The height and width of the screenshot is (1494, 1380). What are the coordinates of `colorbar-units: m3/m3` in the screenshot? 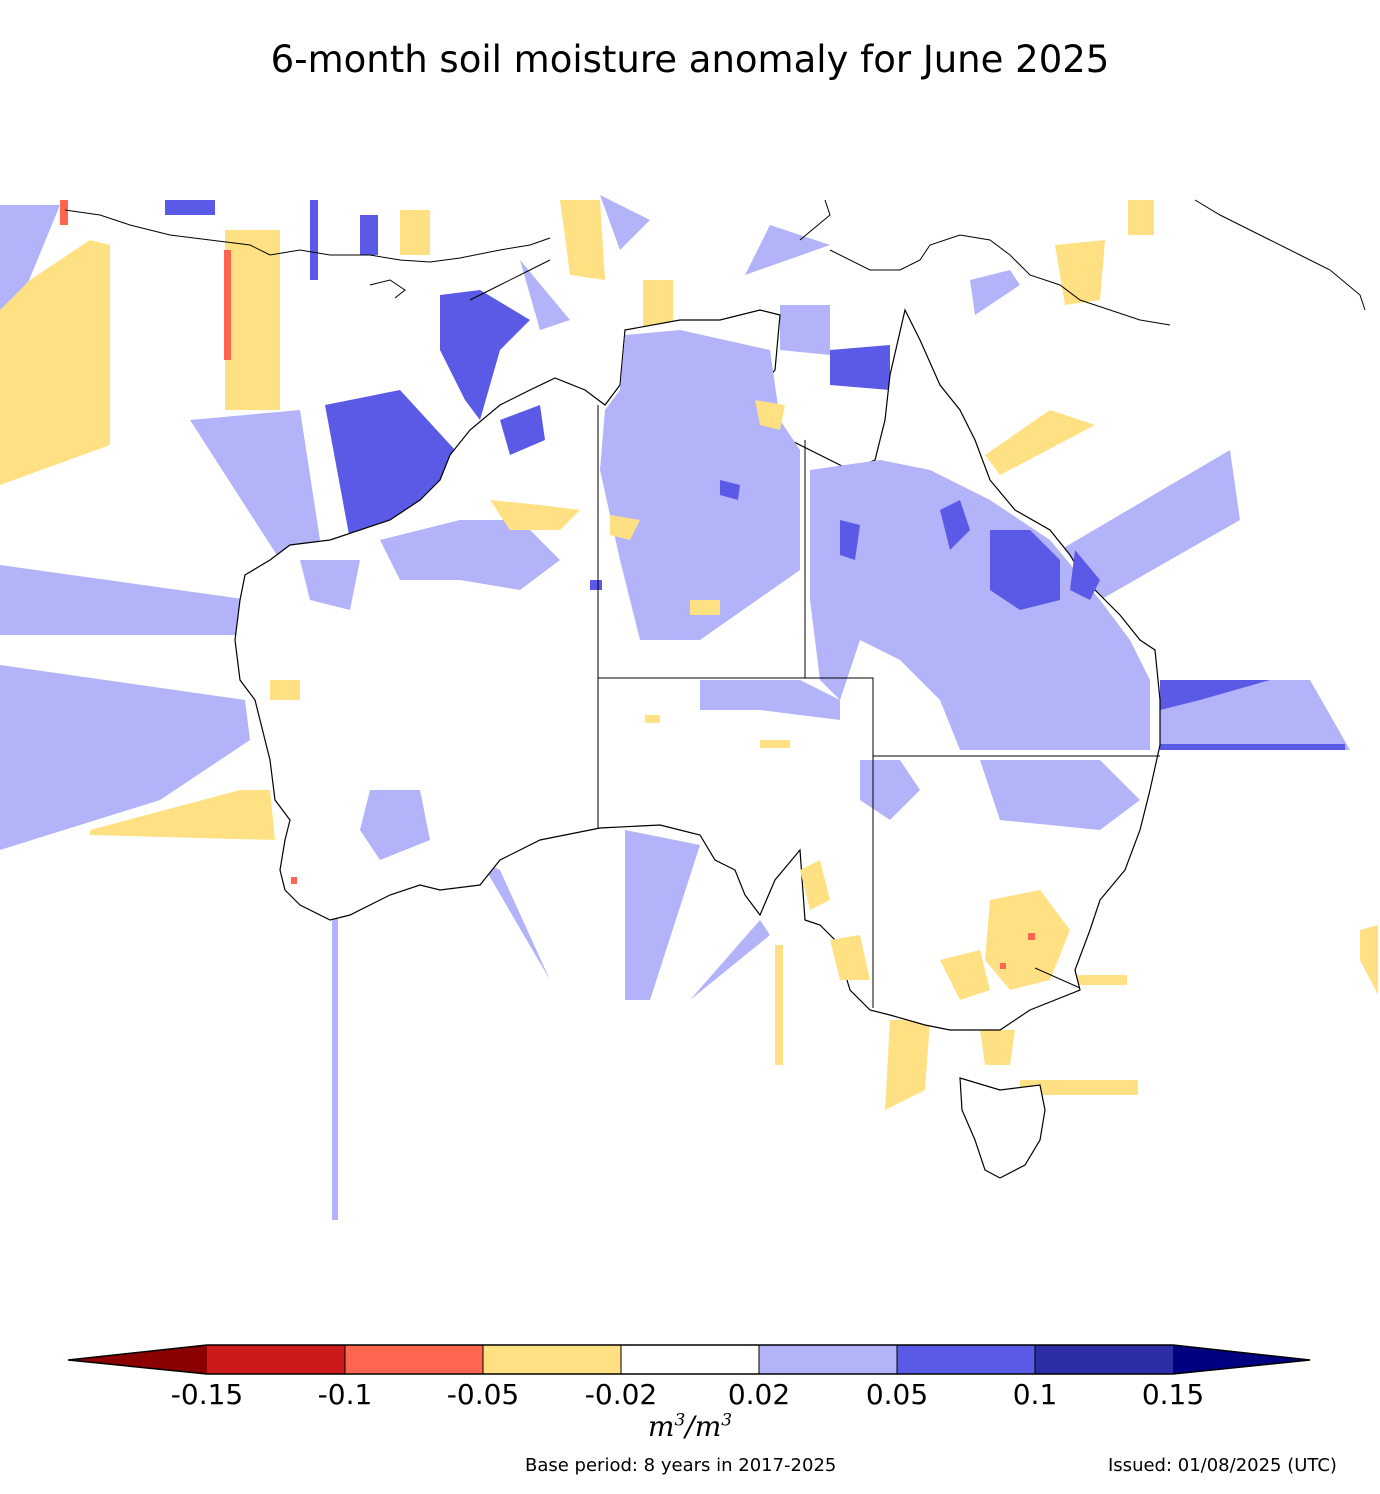 It's located at (690, 1426).